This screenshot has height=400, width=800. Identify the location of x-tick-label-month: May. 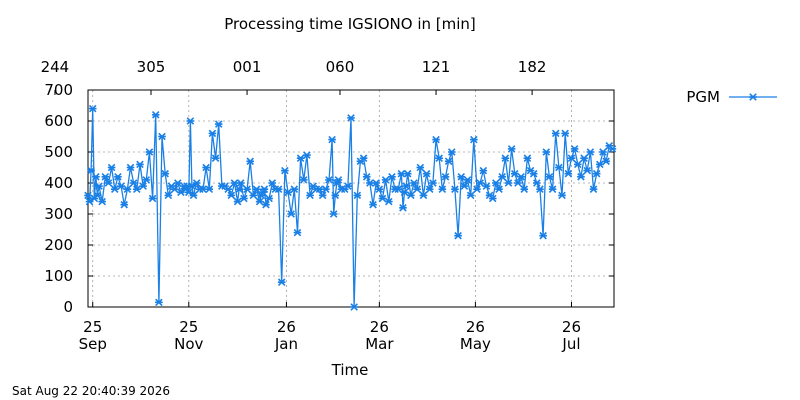
(475, 344).